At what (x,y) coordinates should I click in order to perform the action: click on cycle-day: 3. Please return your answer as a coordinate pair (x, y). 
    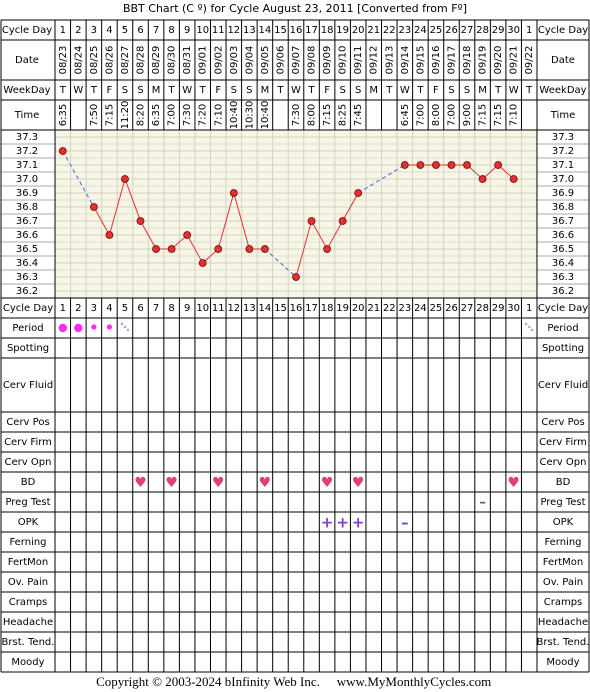
    Looking at the image, I should click on (94, 308).